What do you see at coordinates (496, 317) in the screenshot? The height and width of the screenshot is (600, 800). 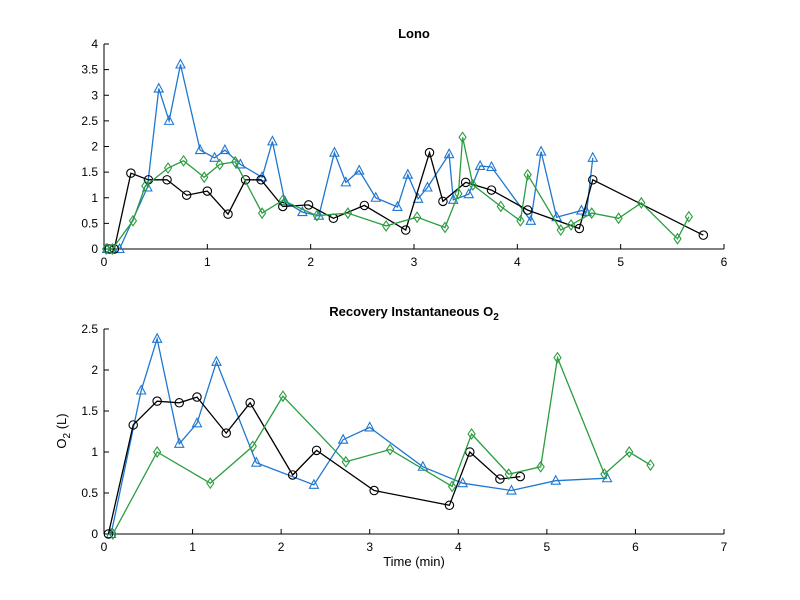 I see `chart-title-subscript: 2` at bounding box center [496, 317].